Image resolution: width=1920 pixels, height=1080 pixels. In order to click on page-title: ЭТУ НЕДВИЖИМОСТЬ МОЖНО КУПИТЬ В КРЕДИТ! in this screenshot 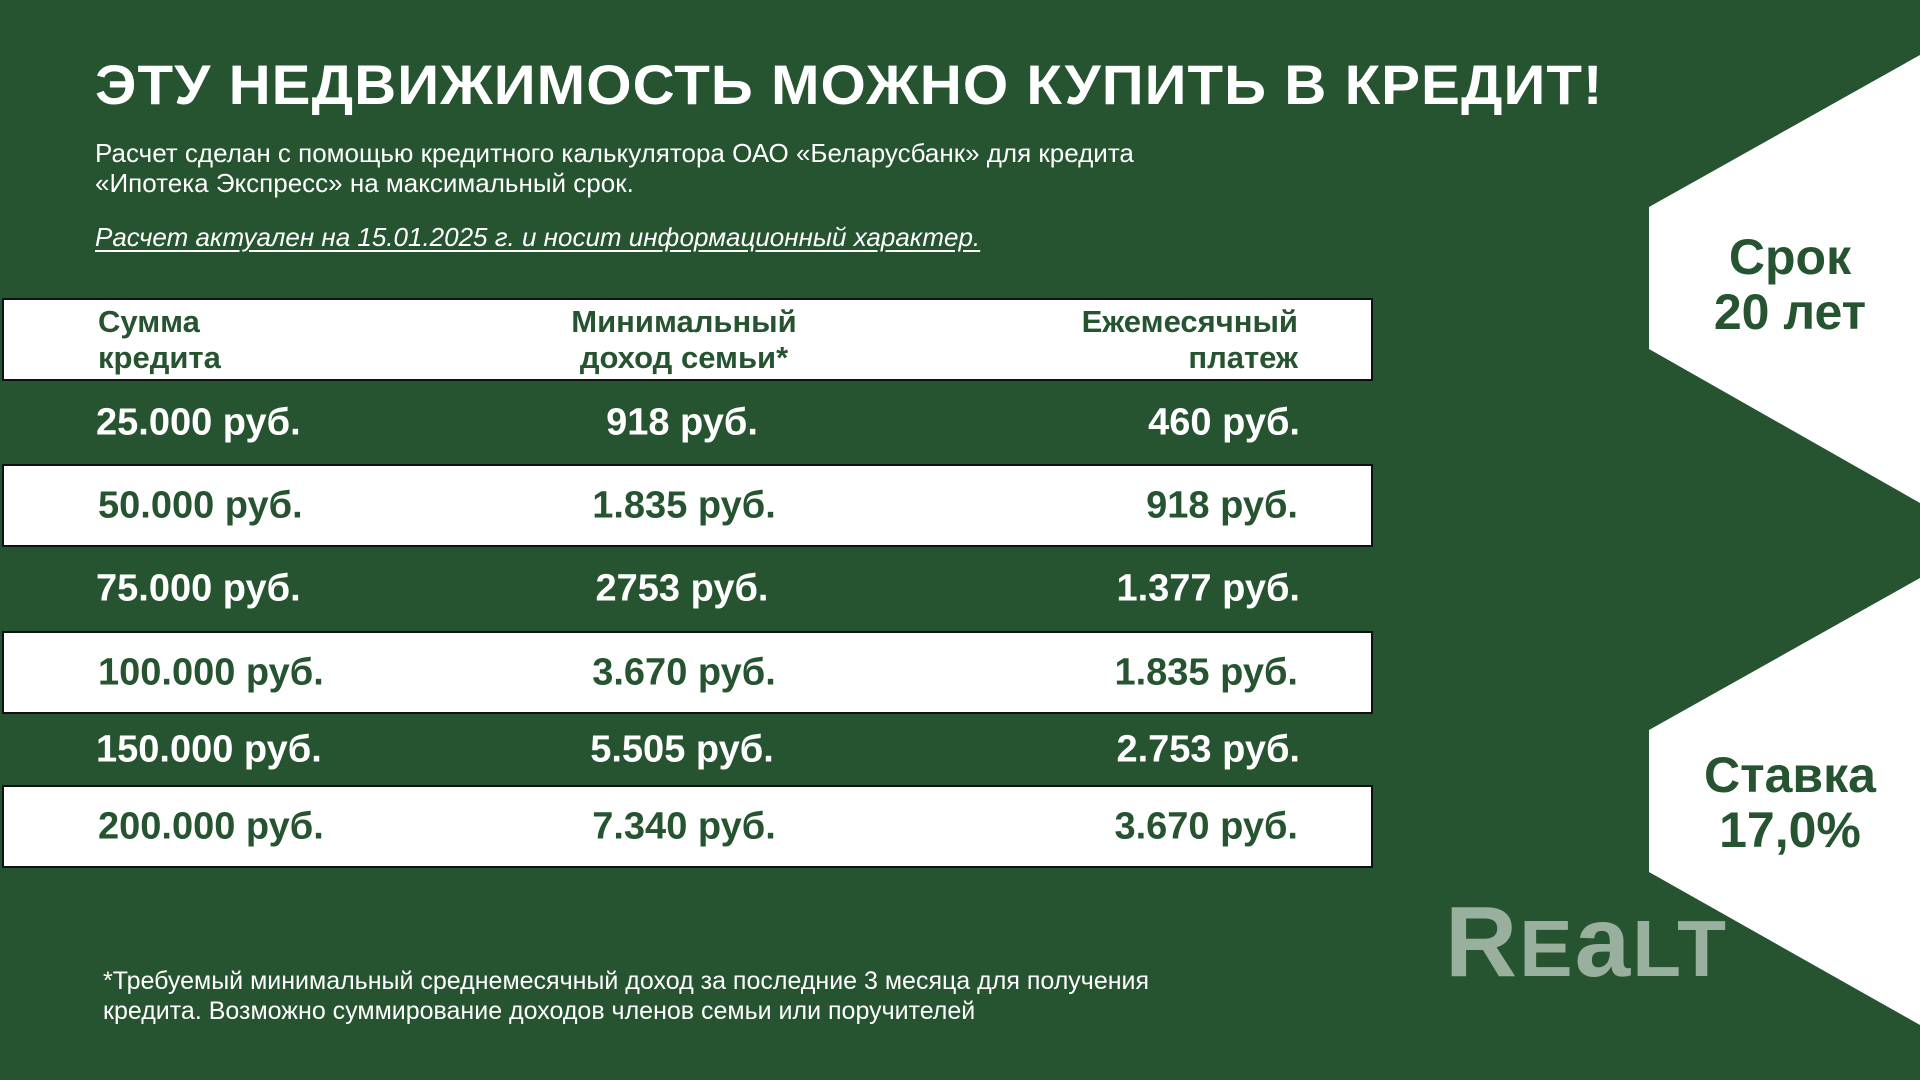, I will do `click(849, 84)`.